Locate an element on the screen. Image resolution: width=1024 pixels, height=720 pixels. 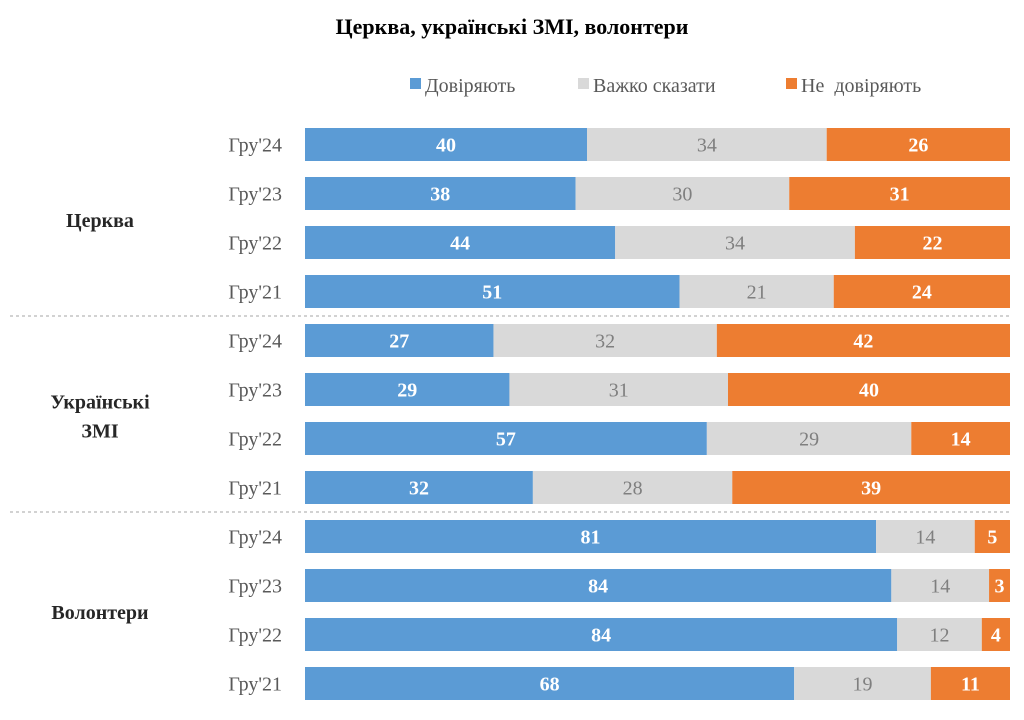
data-label: 11 is located at coordinates (970, 685).